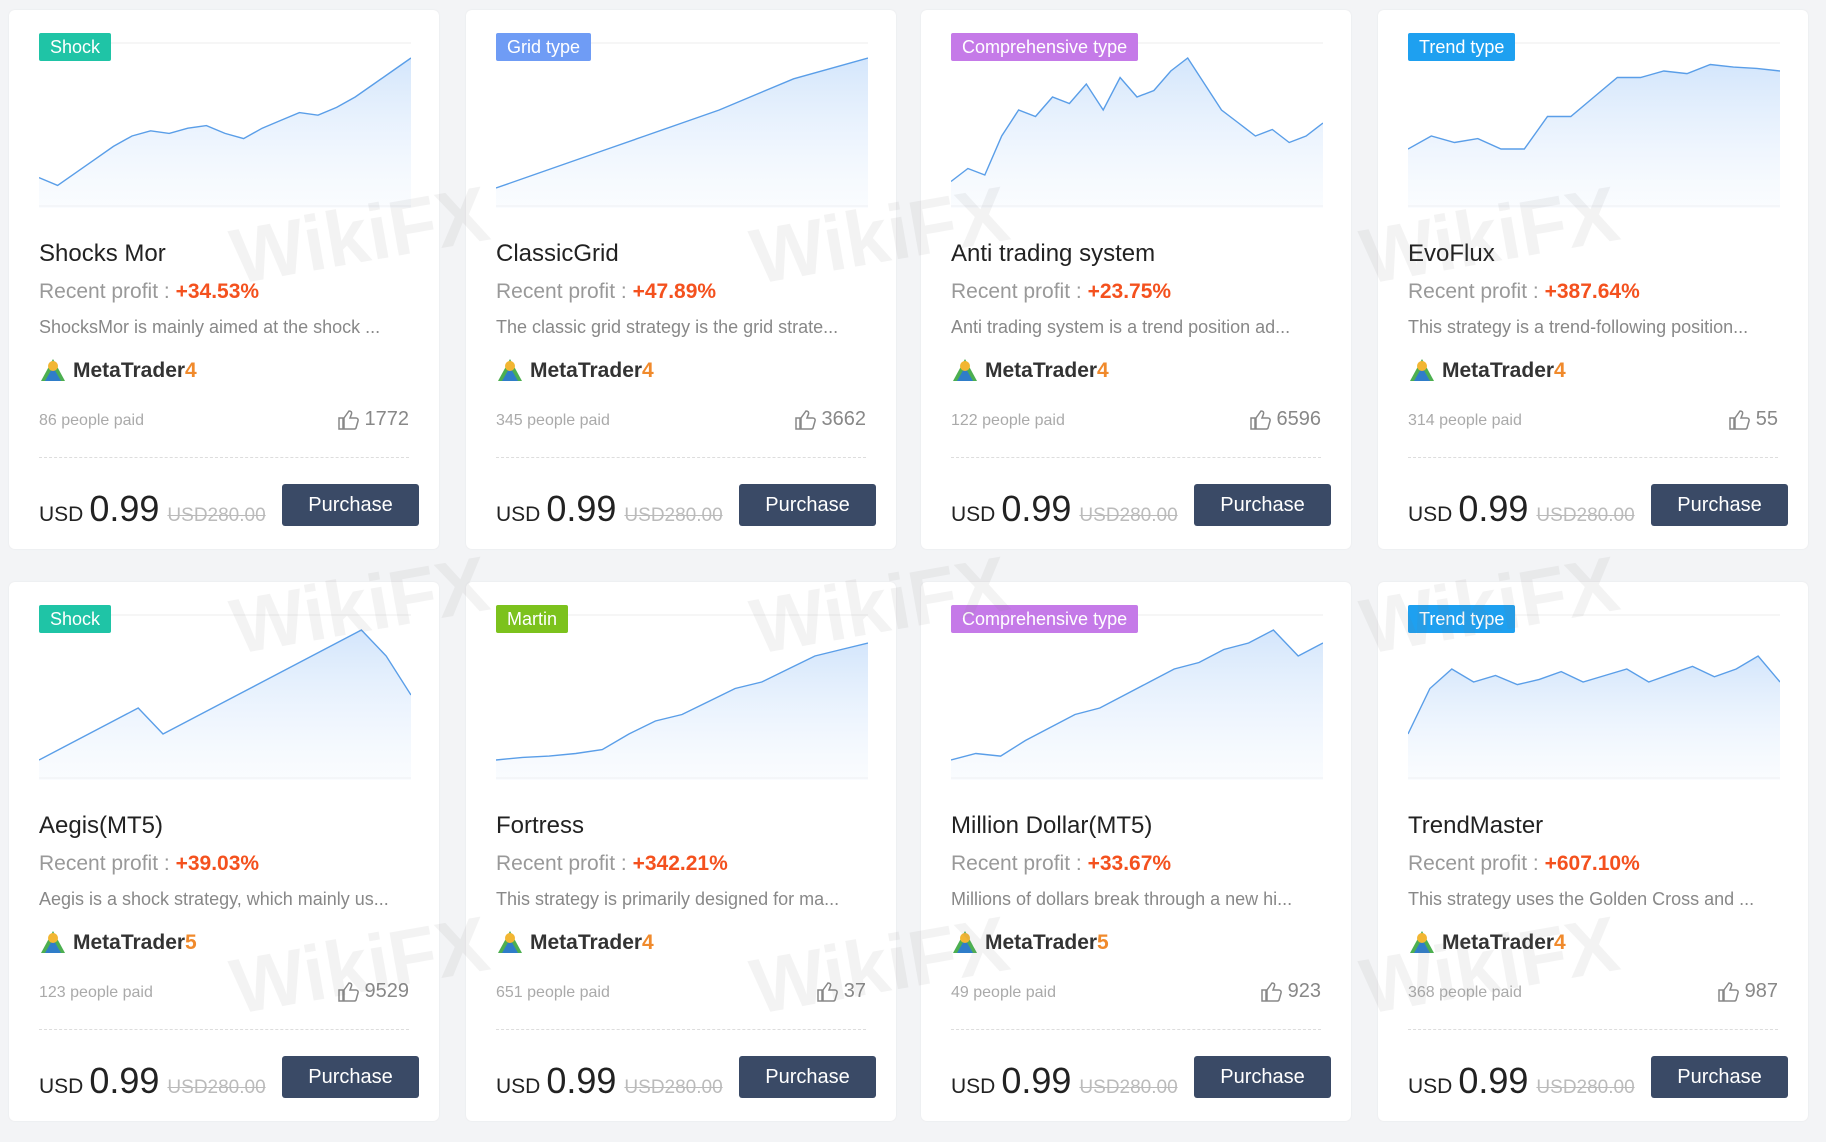 The height and width of the screenshot is (1142, 1826). I want to click on likes: 3662, so click(830, 419).